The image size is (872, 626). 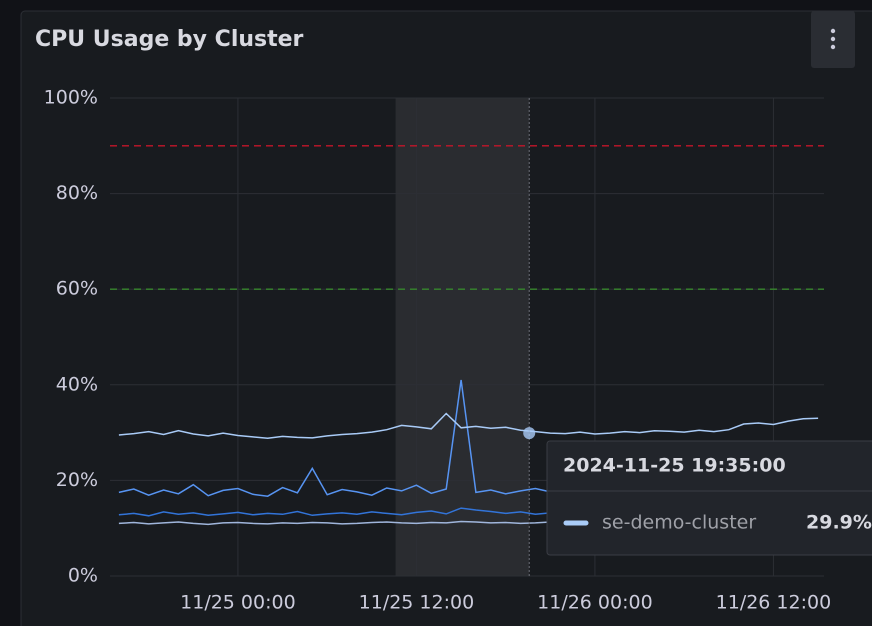 I want to click on tooltip-box, so click(x=709, y=498).